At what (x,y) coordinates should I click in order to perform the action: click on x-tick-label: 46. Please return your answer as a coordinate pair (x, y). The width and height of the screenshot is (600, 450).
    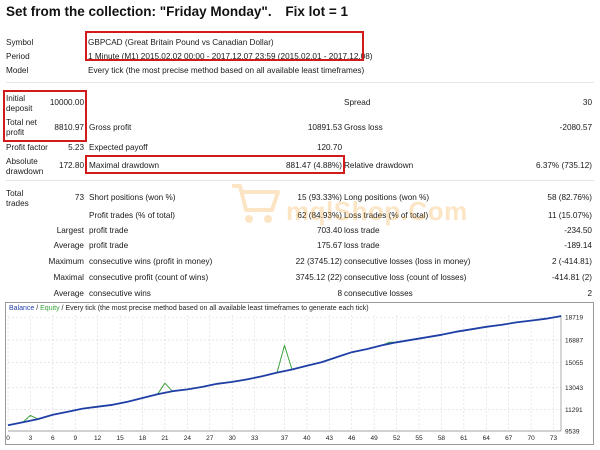
    Looking at the image, I should click on (352, 438).